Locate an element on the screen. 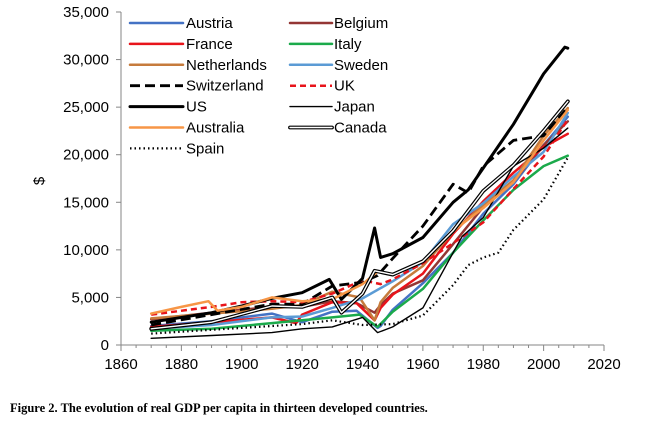  legend-item-netherlands: Netherlands is located at coordinates (197, 65).